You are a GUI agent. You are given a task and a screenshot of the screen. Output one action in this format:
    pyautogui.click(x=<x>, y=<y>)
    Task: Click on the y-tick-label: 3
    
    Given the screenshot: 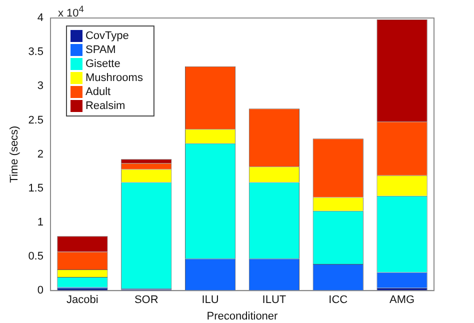 What is the action you would take?
    pyautogui.click(x=40, y=86)
    